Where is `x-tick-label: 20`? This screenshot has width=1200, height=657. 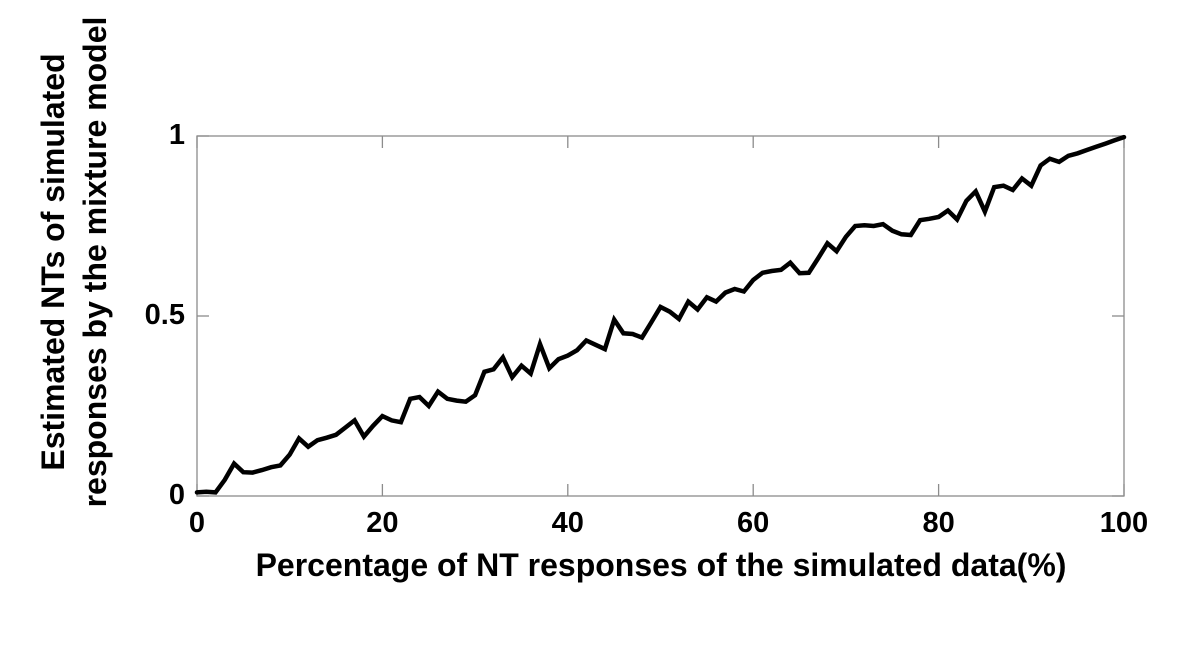
x-tick-label: 20 is located at coordinates (382, 523).